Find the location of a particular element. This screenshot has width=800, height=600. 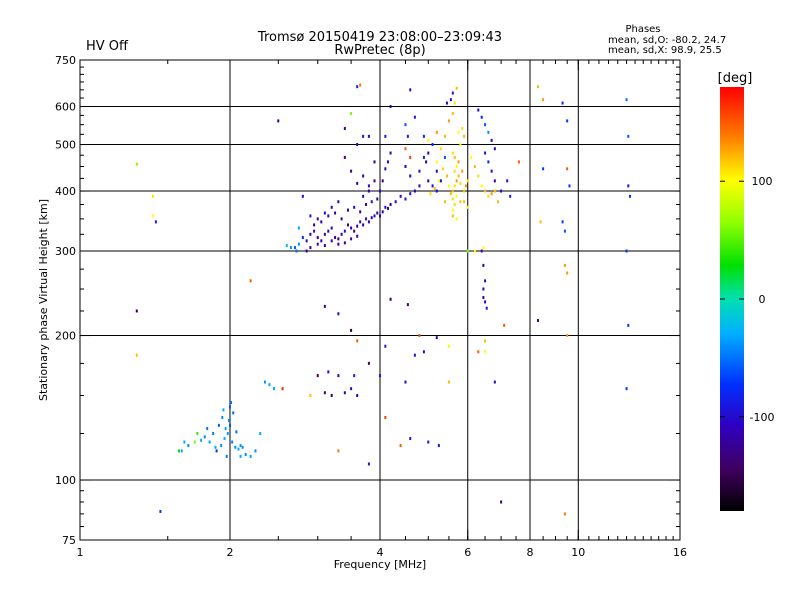

x-tick-label: 6 is located at coordinates (467, 552).